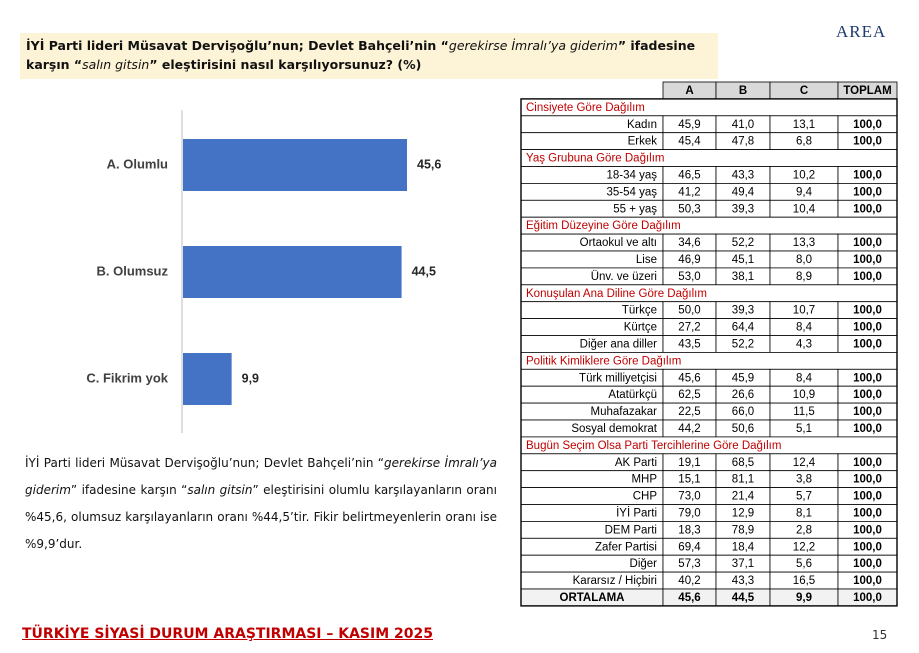 Image resolution: width=919 pixels, height=653 pixels. What do you see at coordinates (743, 530) in the screenshot?
I see `cell-value: 78,9` at bounding box center [743, 530].